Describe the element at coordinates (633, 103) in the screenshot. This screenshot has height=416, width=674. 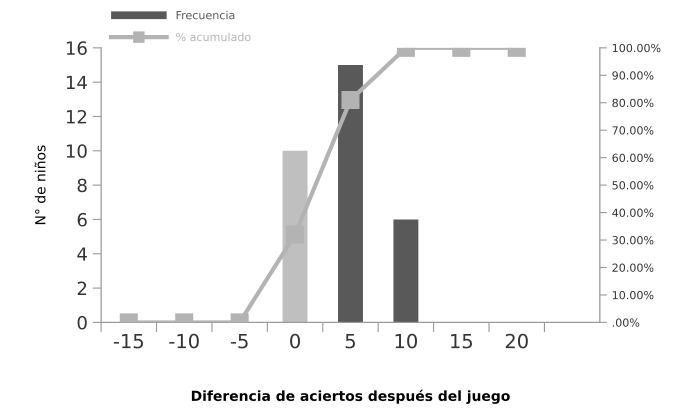
I see `y2-tick-label: 80.00%` at that location.